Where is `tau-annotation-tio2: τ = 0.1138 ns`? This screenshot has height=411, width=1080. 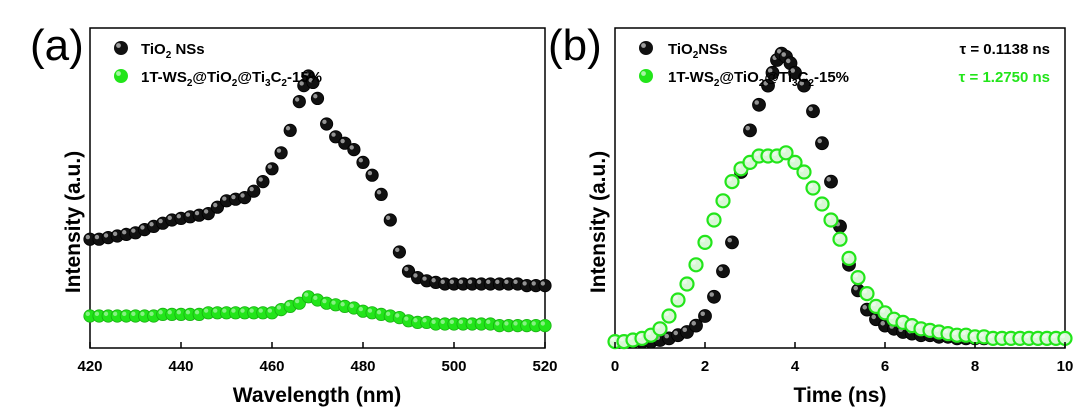
tau-annotation-tio2: τ = 0.1138 ns is located at coordinates (1004, 49).